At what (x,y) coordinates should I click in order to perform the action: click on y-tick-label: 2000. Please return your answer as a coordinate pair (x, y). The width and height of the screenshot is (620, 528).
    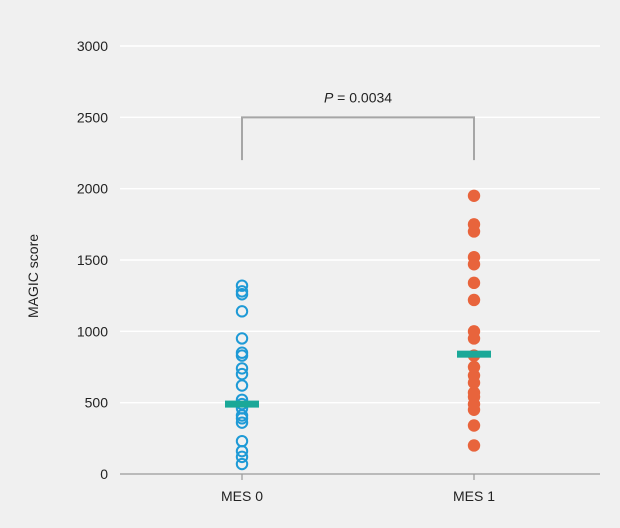
    Looking at the image, I should click on (92, 189).